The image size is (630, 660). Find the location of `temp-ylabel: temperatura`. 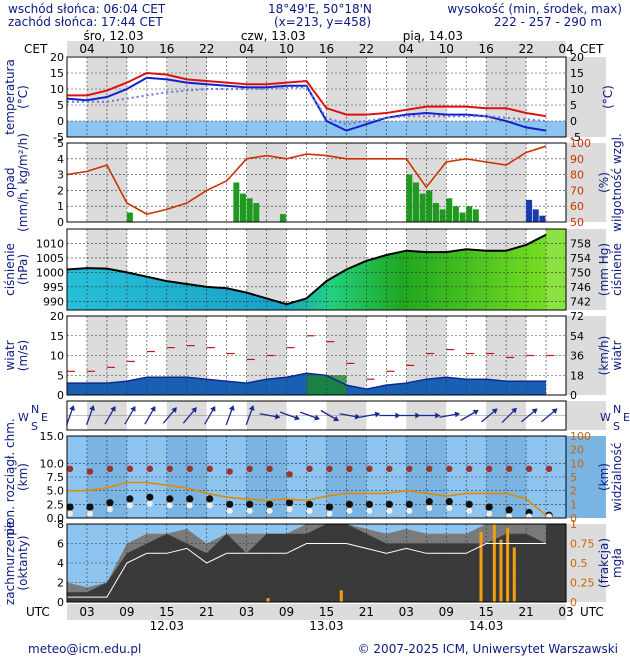

temp-ylabel: temperatura is located at coordinates (10, 97).